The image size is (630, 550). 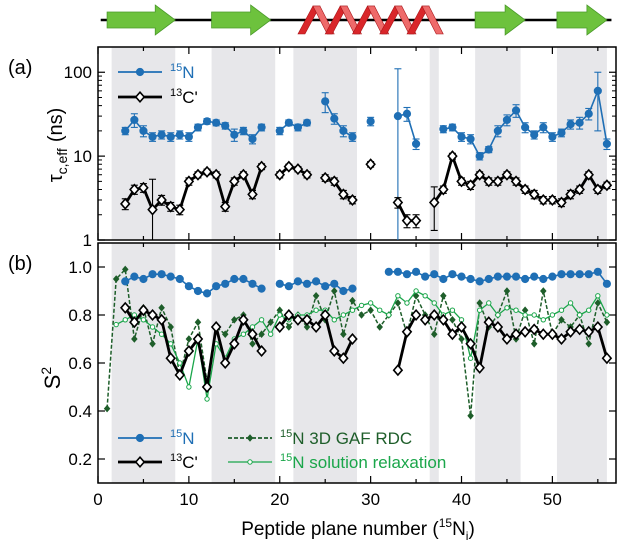 I want to click on panel-a-ytick-label: 1, so click(x=87, y=240).